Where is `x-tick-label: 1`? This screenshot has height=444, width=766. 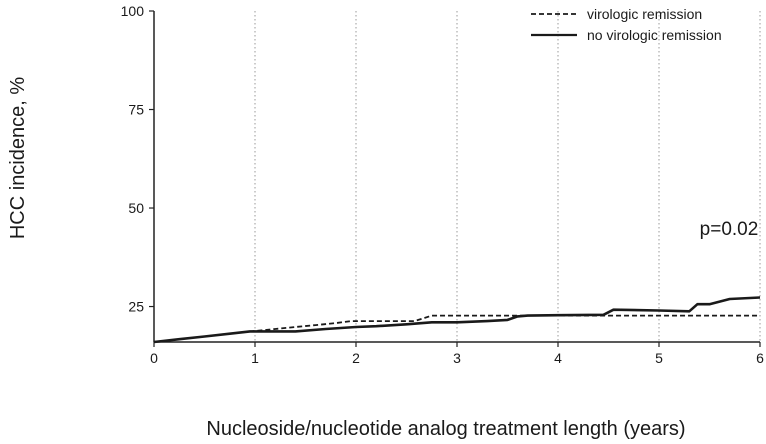 x-tick-label: 1 is located at coordinates (255, 358).